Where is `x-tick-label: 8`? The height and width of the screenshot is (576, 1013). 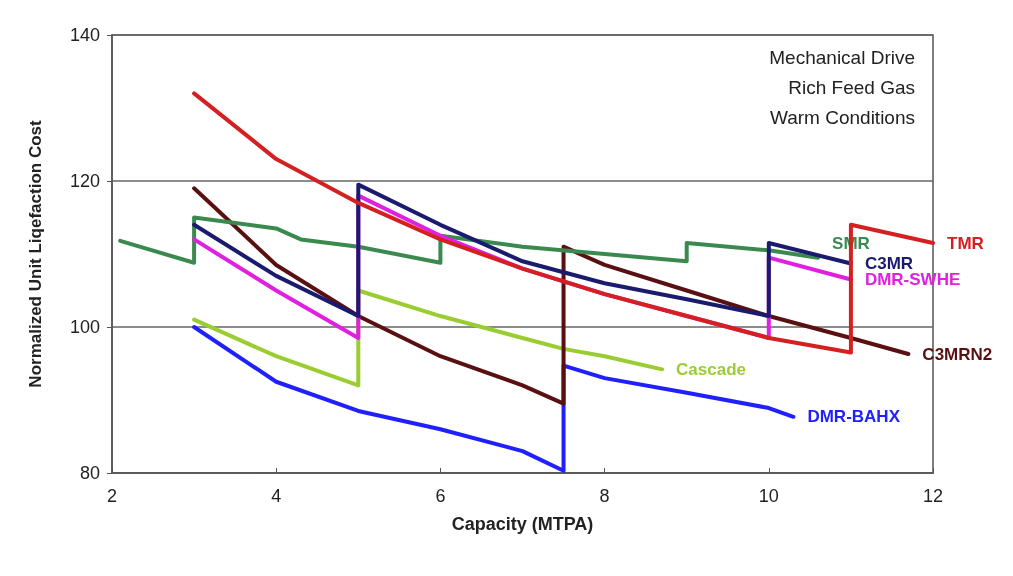
x-tick-label: 8 is located at coordinates (604, 496).